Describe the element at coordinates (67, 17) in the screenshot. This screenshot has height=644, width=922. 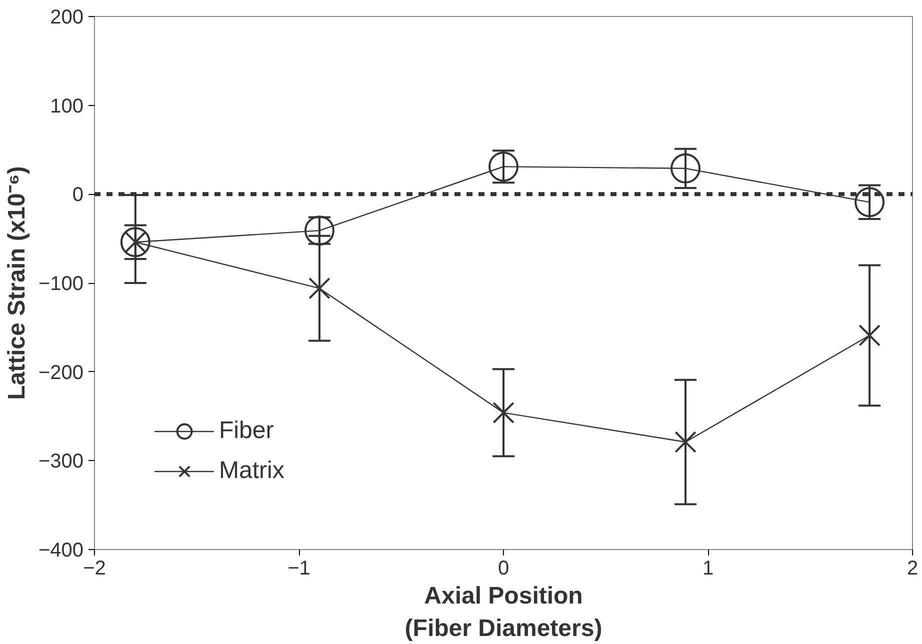
I see `y-tick-label: 200` at that location.